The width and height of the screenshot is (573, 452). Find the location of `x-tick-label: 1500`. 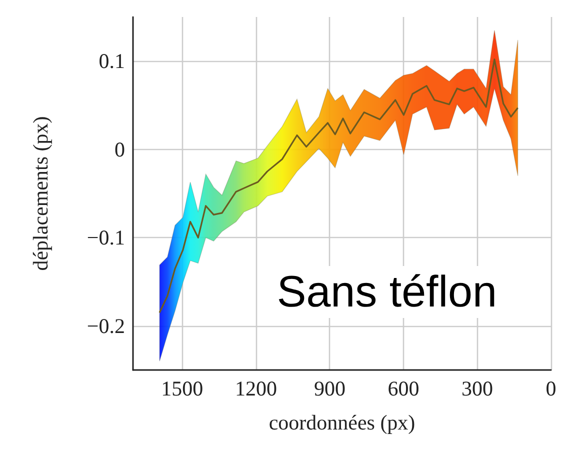

x-tick-label: 1500 is located at coordinates (182, 388).